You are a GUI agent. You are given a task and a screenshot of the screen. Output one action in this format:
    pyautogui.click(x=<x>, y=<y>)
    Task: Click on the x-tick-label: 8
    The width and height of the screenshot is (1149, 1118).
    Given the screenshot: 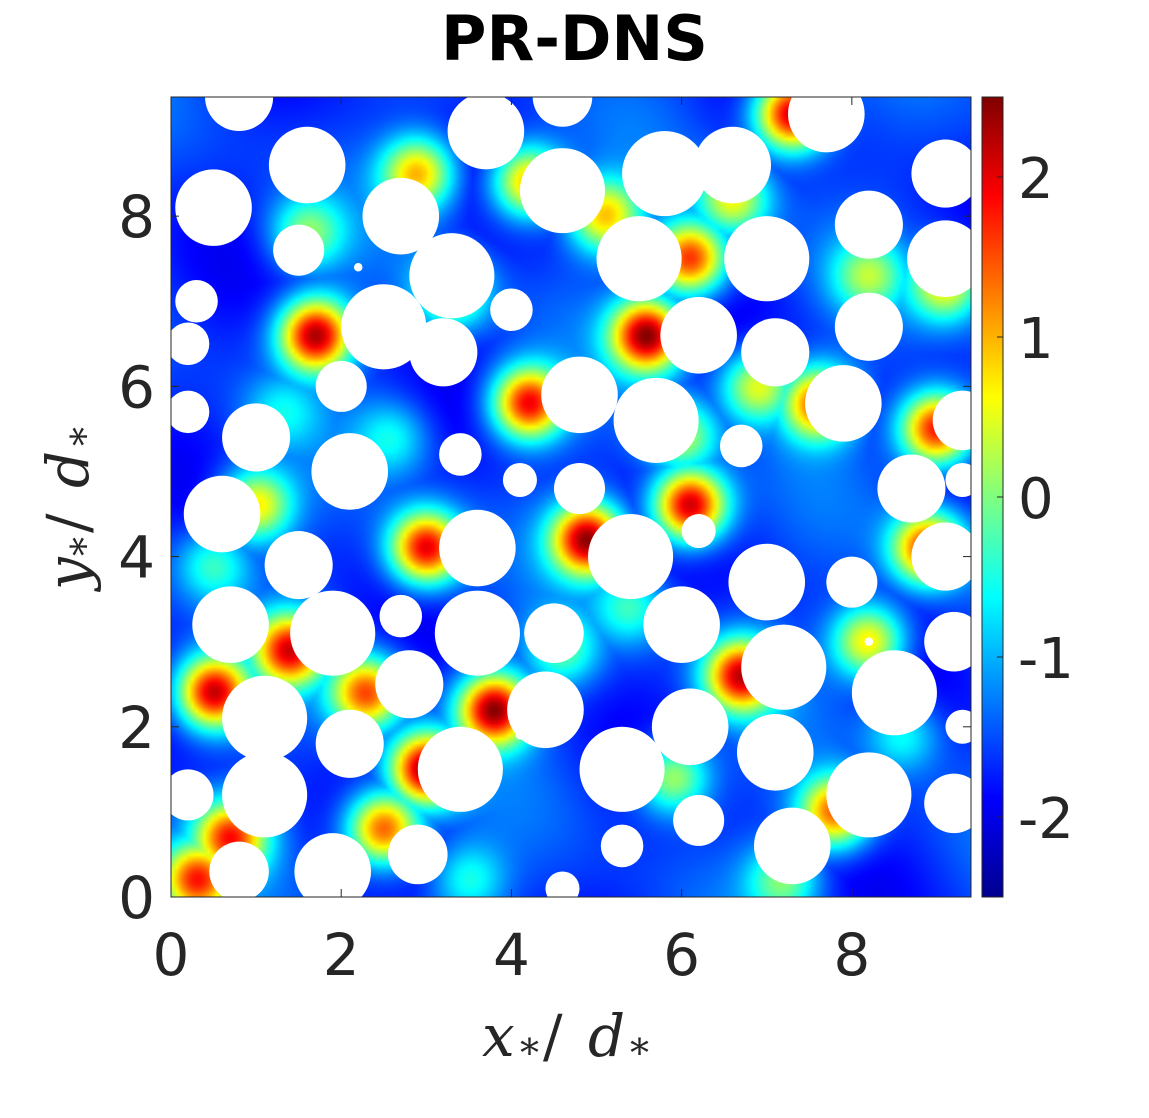 What is the action you would take?
    pyautogui.click(x=851, y=955)
    